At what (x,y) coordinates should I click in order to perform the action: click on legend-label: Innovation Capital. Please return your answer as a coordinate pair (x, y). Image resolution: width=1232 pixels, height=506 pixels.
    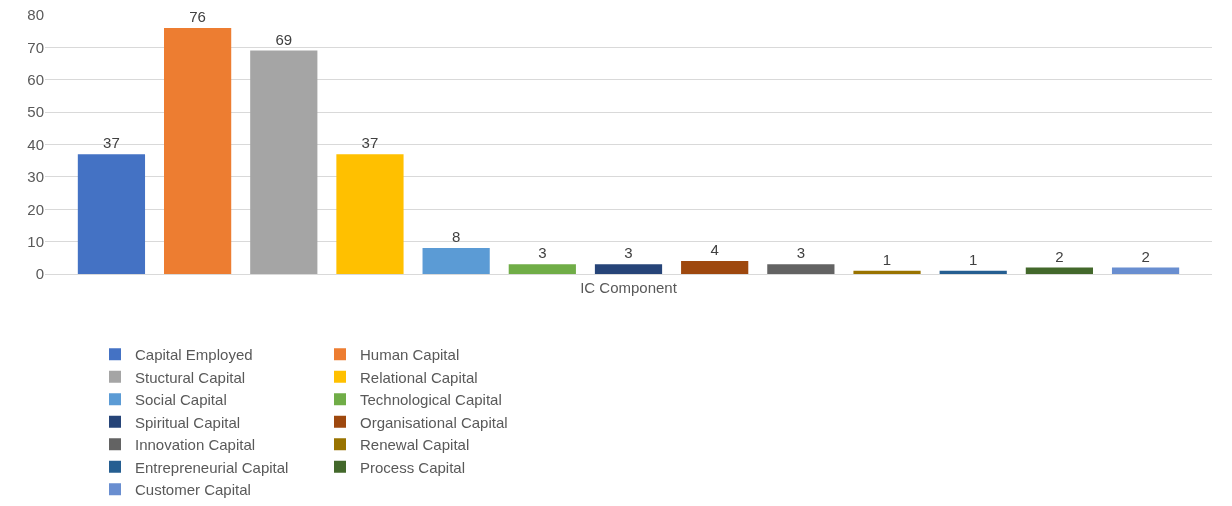
    Looking at the image, I should click on (195, 445).